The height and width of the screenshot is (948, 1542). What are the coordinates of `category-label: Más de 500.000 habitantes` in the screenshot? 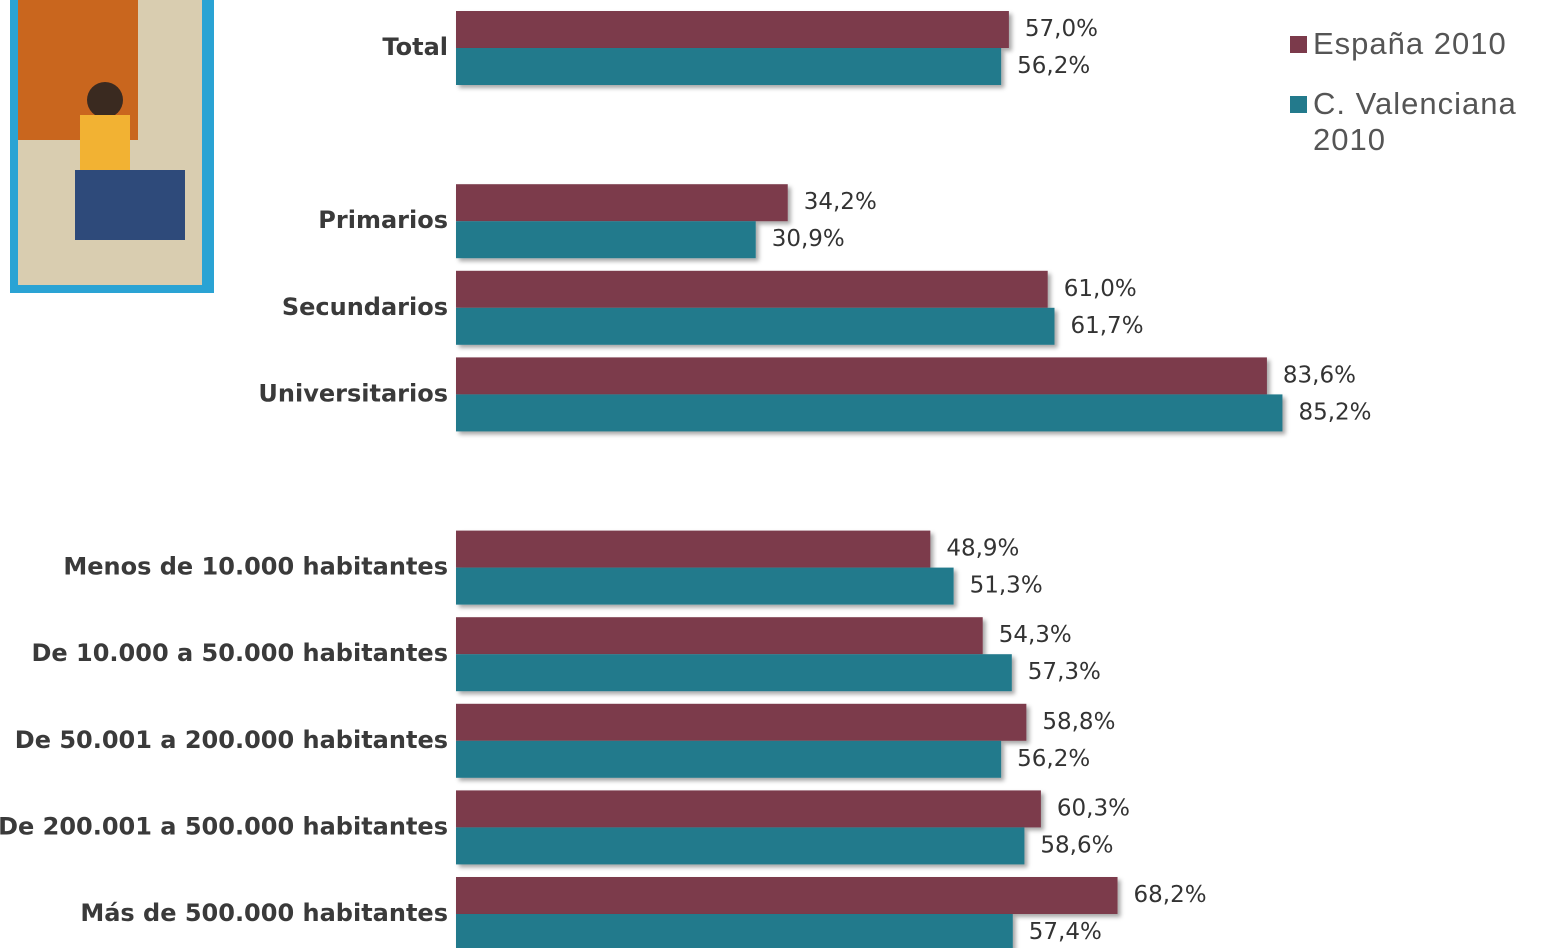 It's located at (264, 913).